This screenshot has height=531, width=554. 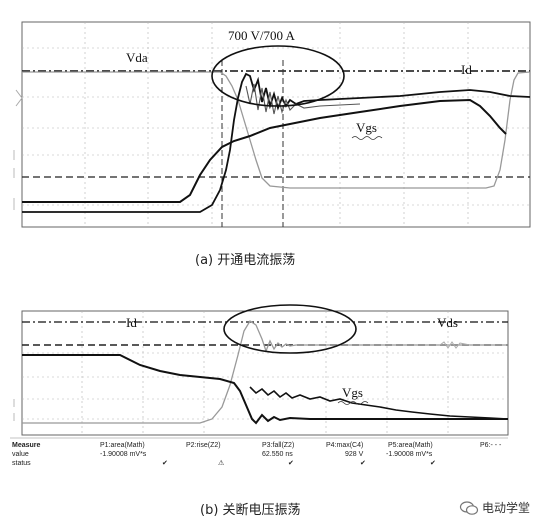 I want to click on top-oscillation-ellipse, so click(x=278, y=76).